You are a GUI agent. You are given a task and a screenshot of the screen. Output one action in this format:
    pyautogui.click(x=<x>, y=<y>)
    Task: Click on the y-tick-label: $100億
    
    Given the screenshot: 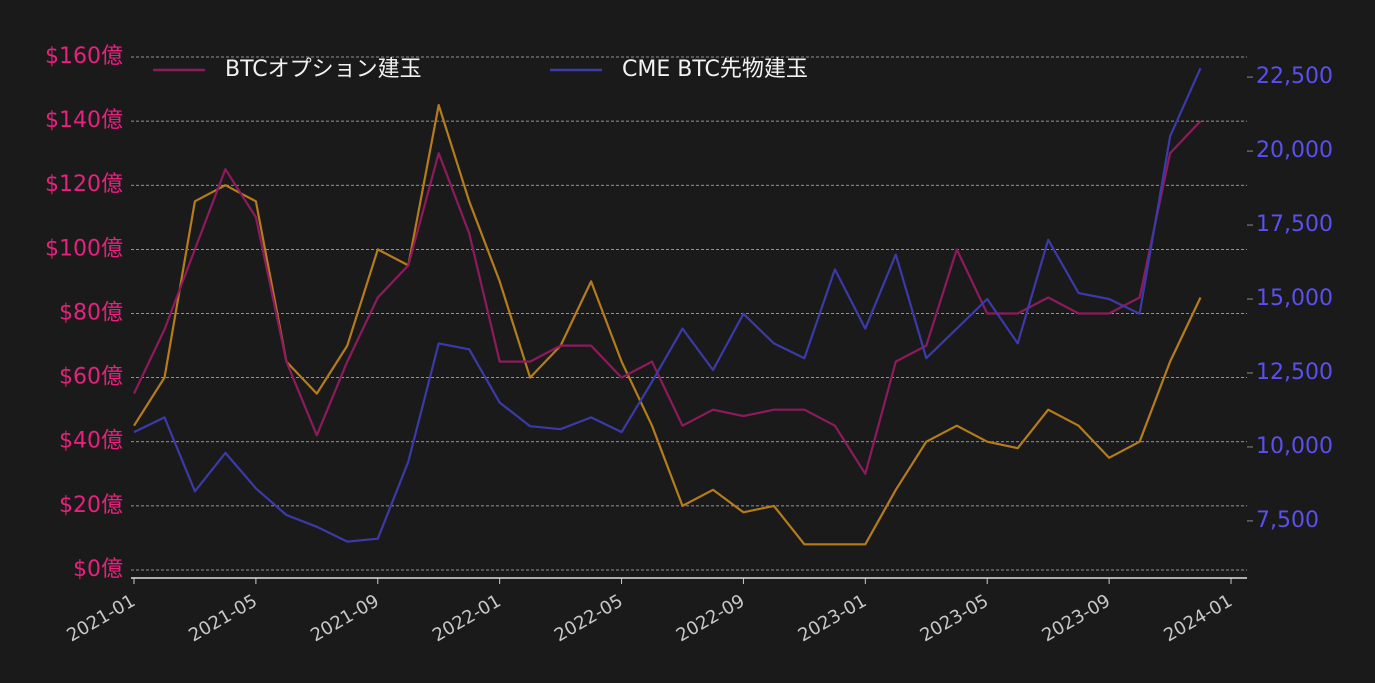 What is the action you would take?
    pyautogui.click(x=84, y=248)
    